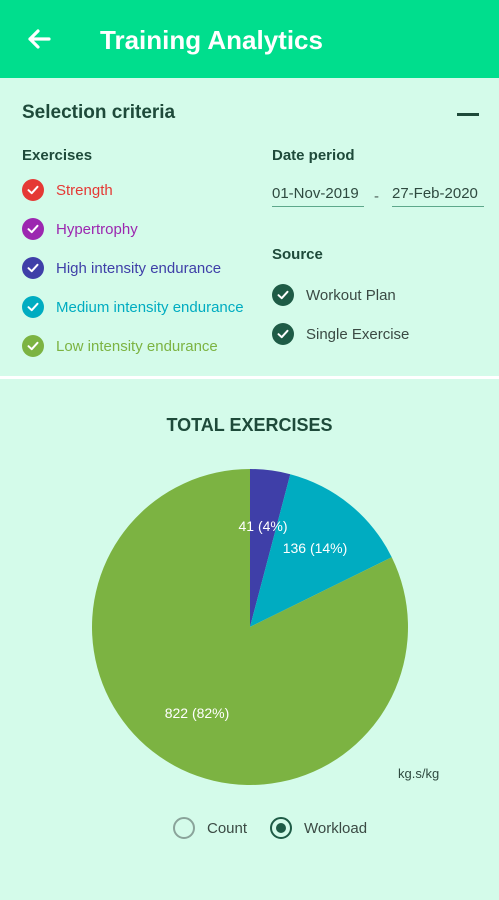  I want to click on source-checkbox-0: Workout Plan, so click(334, 295).